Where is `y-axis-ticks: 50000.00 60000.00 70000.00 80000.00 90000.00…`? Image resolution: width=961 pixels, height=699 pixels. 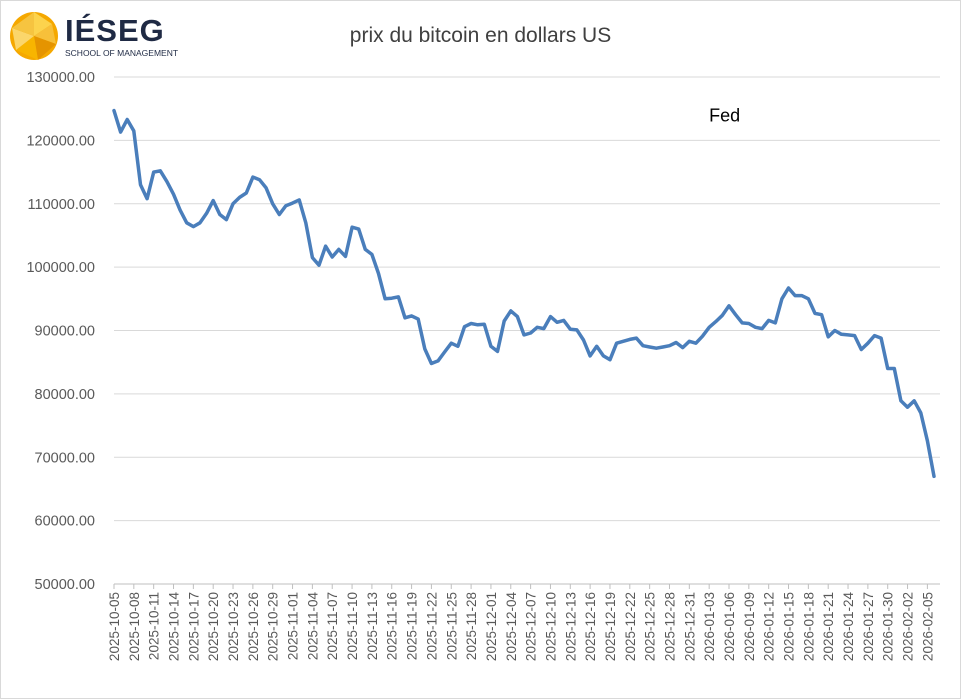
y-axis-ticks: 50000.00 60000.00 70000.00 80000.00 90000.00… is located at coordinates (60, 331).